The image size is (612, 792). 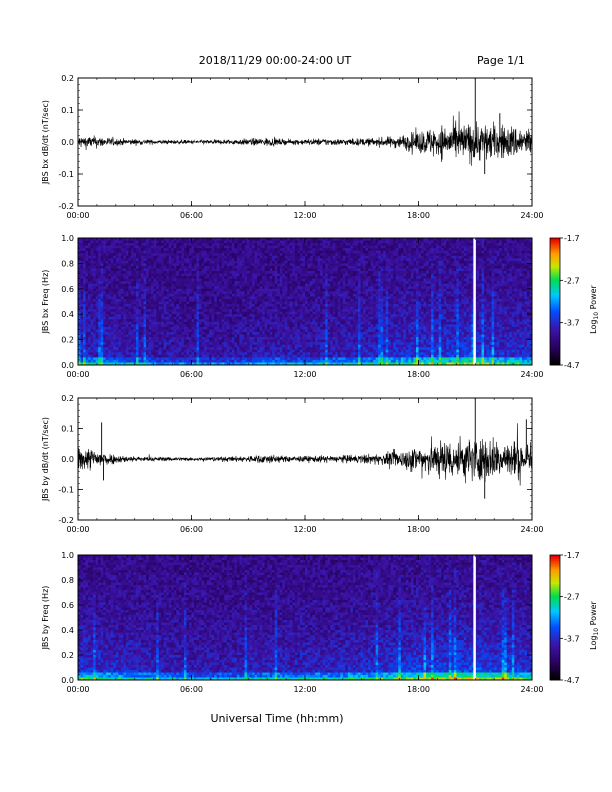 I want to click on date-range-title: 2018/11/29 00:00-24:00 UT, so click(x=275, y=60).